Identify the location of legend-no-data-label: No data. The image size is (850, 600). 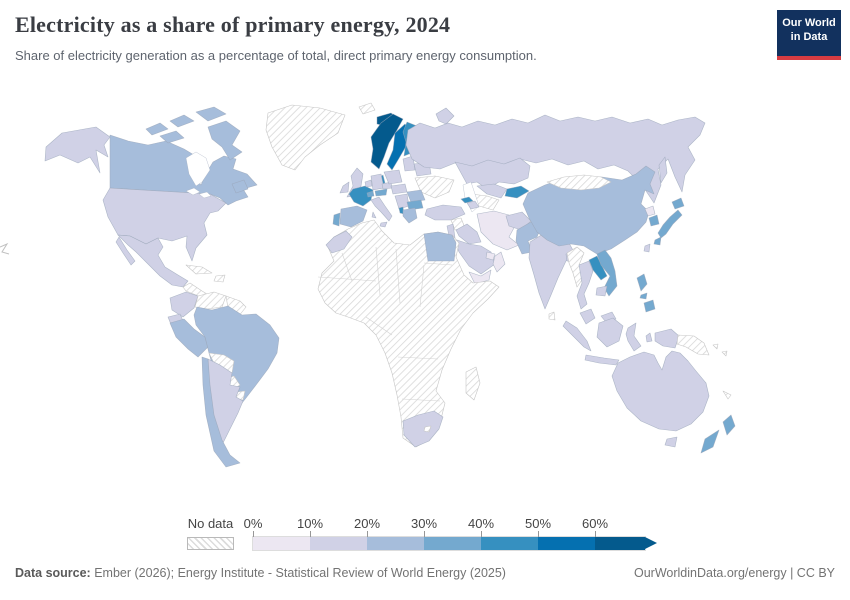
(210, 523).